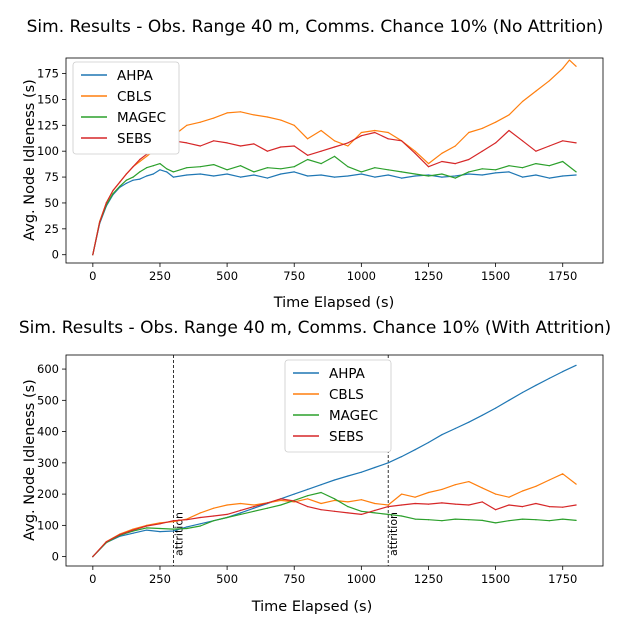 The height and width of the screenshot is (630, 631). Describe the element at coordinates (346, 395) in the screenshot. I see `legend-label-cbls: CBLS` at that location.